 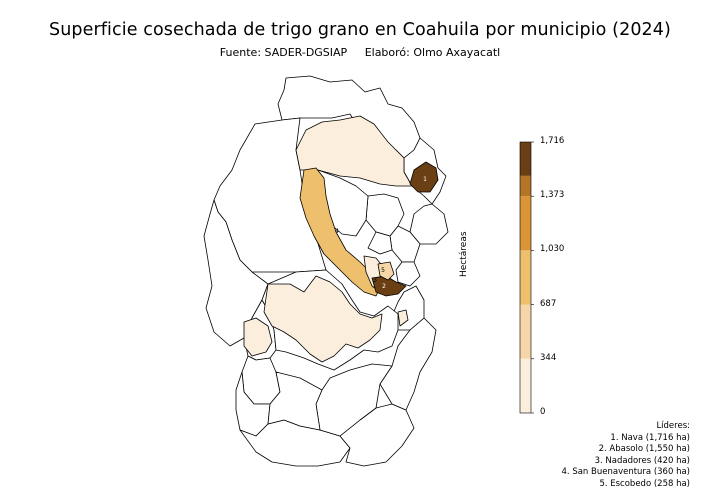 What do you see at coordinates (432, 52) in the screenshot?
I see `author-label: Elaboró: Olmo Axayacatl` at bounding box center [432, 52].